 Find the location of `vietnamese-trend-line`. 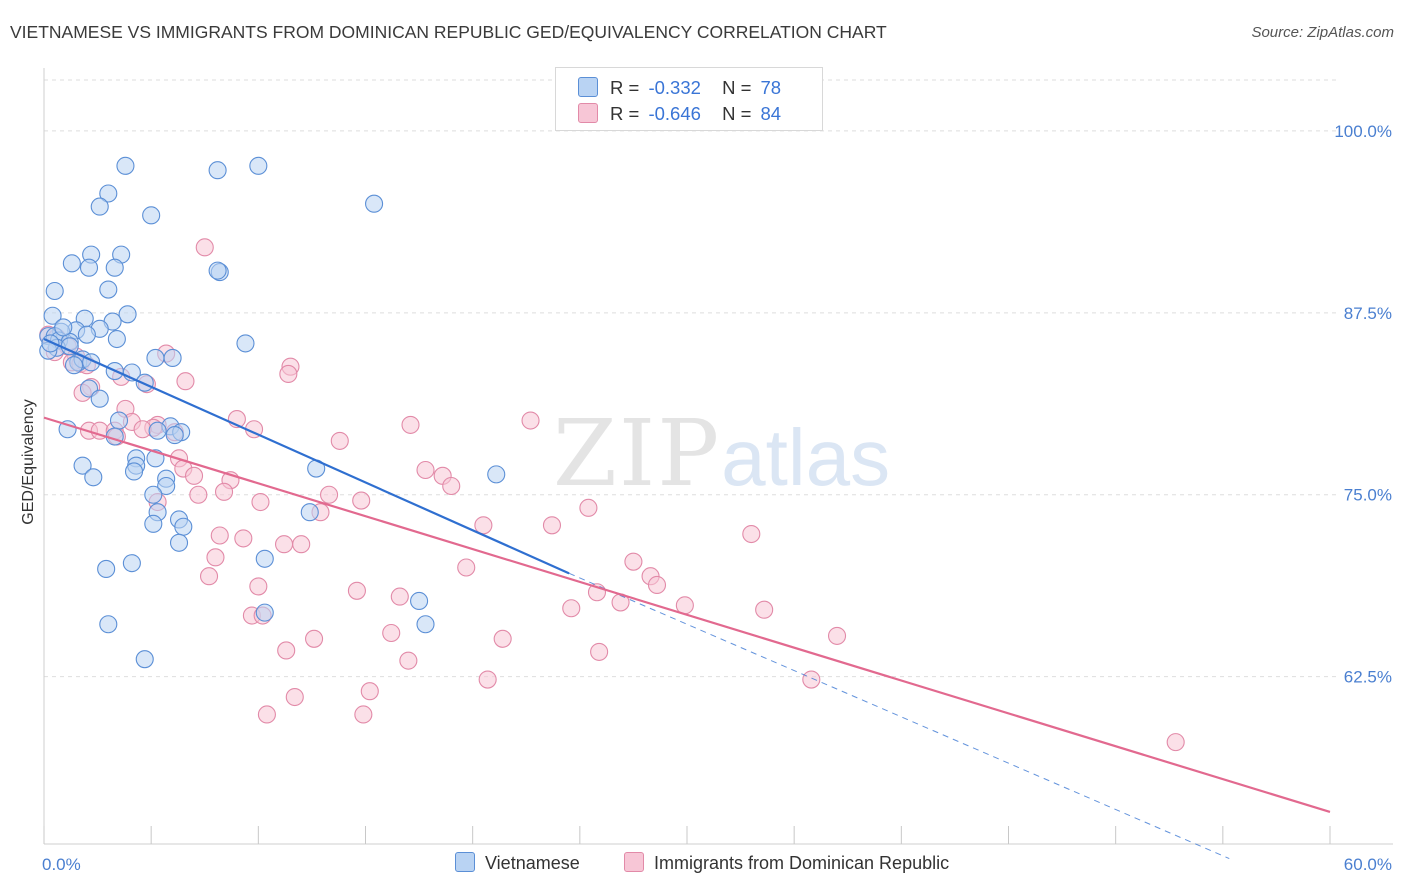

vietnamese-trend-line is located at coordinates (306, 456).